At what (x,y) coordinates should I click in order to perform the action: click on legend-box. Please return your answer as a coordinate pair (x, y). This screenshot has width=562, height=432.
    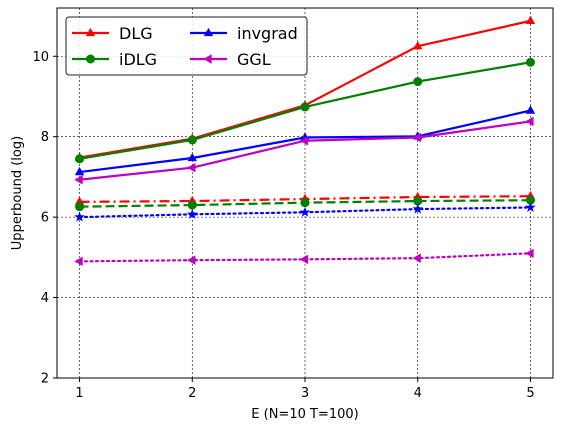
    Looking at the image, I should click on (186, 46).